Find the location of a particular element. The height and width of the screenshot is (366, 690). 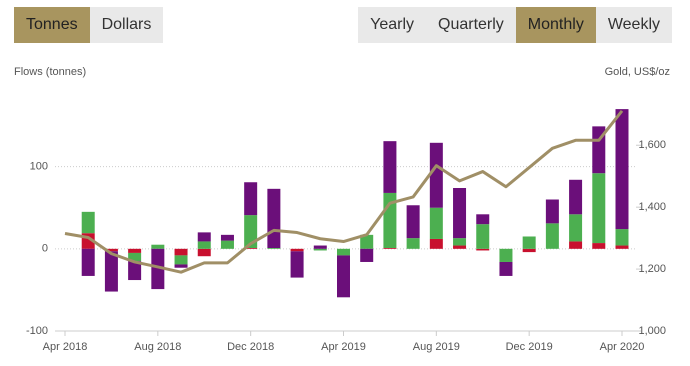

y2-tick-label: 1,600 is located at coordinates (652, 145).